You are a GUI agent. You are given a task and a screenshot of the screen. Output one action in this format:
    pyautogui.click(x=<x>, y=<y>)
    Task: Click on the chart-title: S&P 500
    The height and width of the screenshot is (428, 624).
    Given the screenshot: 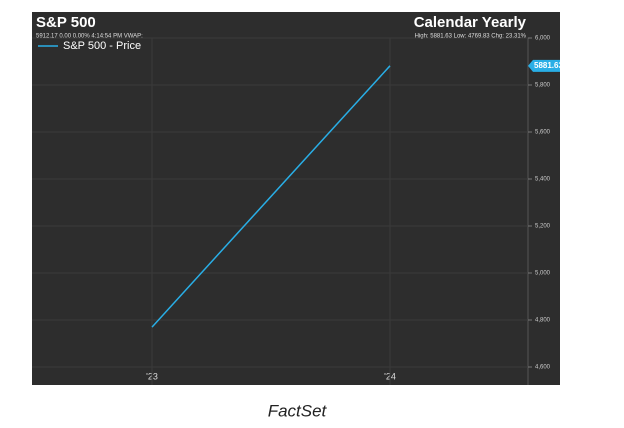 What is the action you would take?
    pyautogui.click(x=66, y=22)
    